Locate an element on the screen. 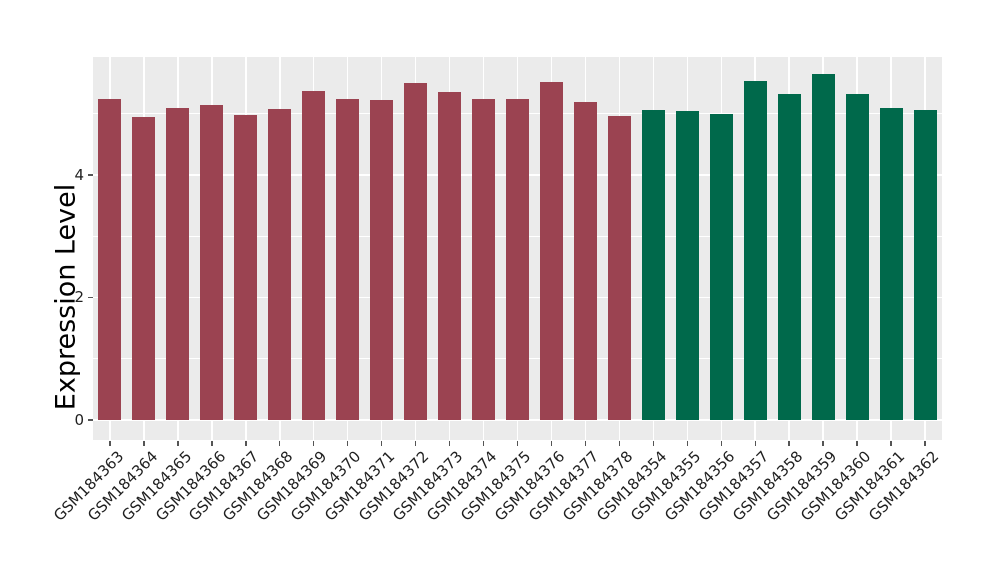 The width and height of the screenshot is (1000, 580). bar-GSM184368 is located at coordinates (280, 264).